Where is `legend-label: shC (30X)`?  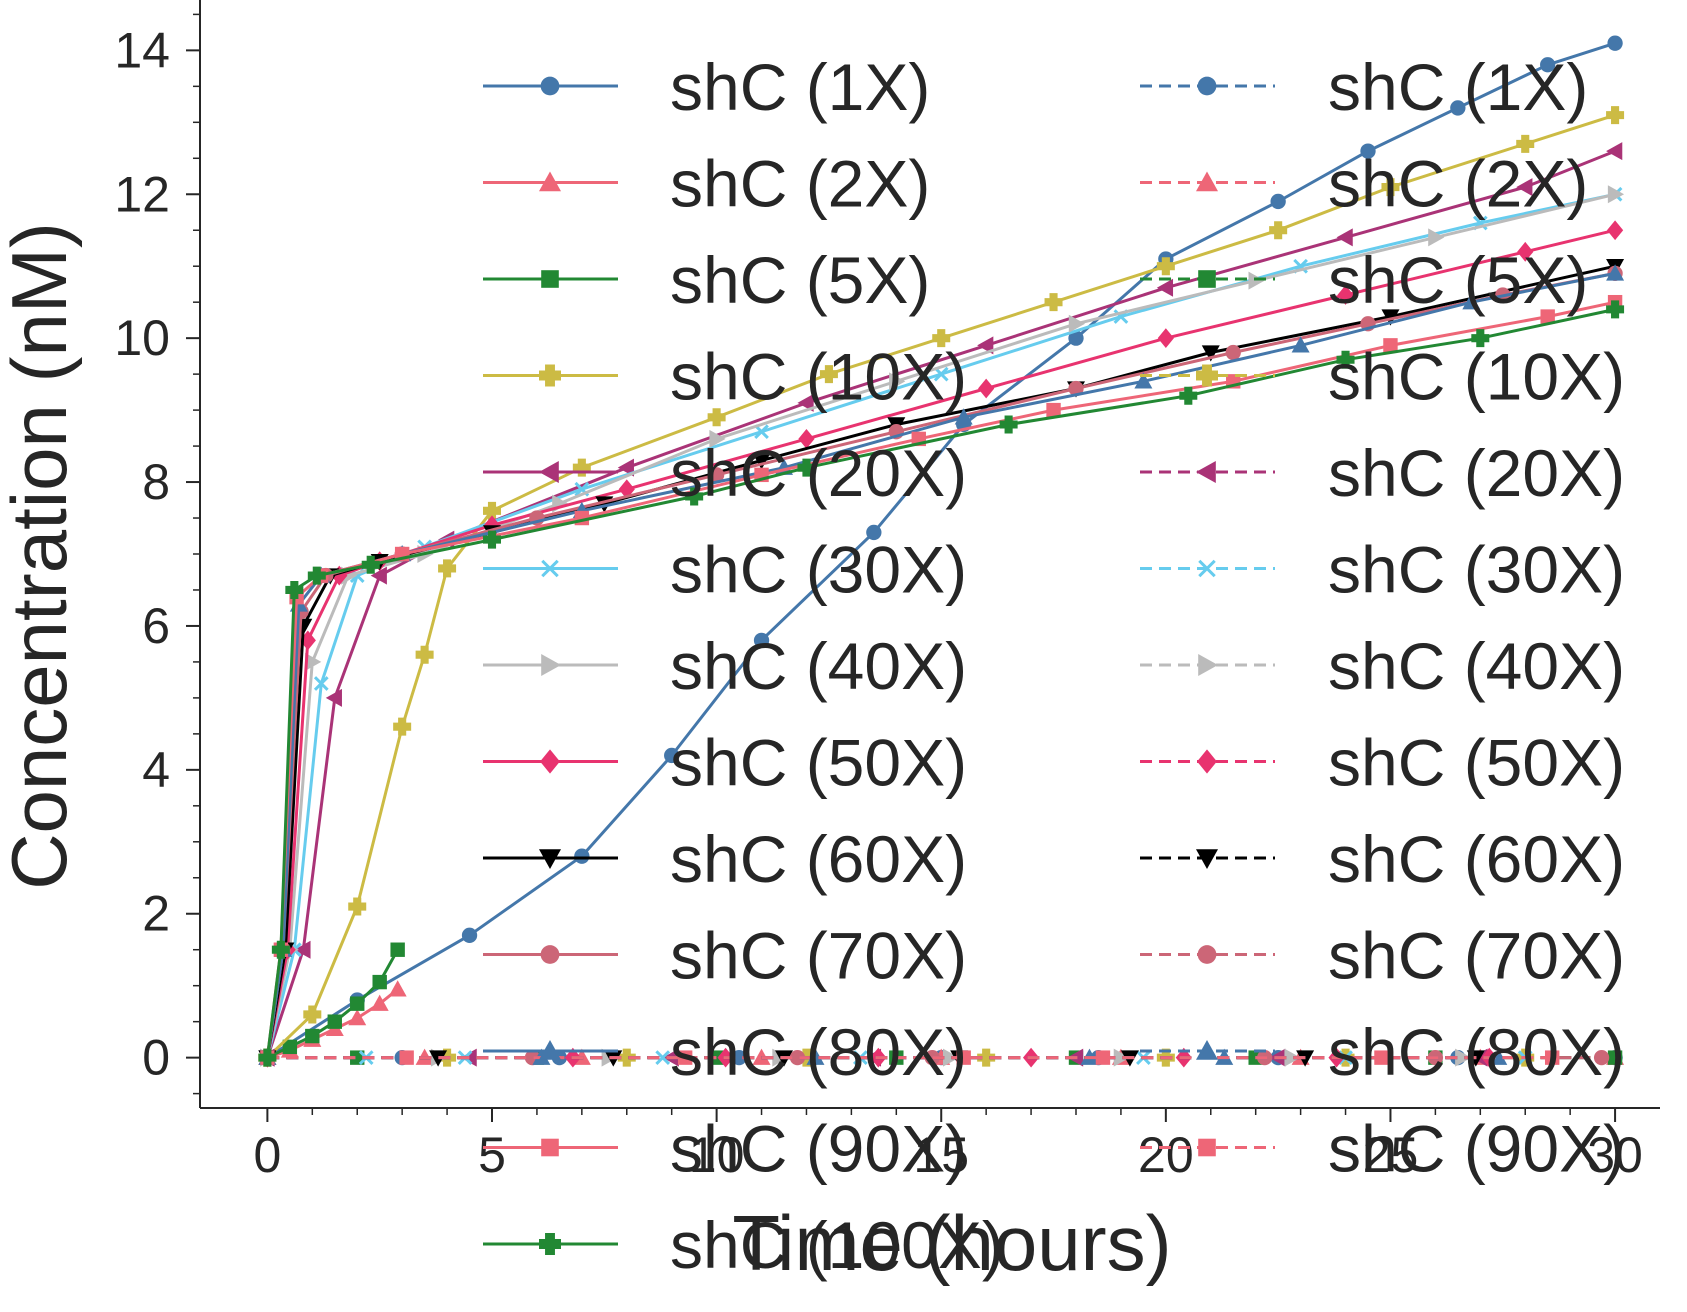 legend-label: shC (30X) is located at coordinates (818, 570).